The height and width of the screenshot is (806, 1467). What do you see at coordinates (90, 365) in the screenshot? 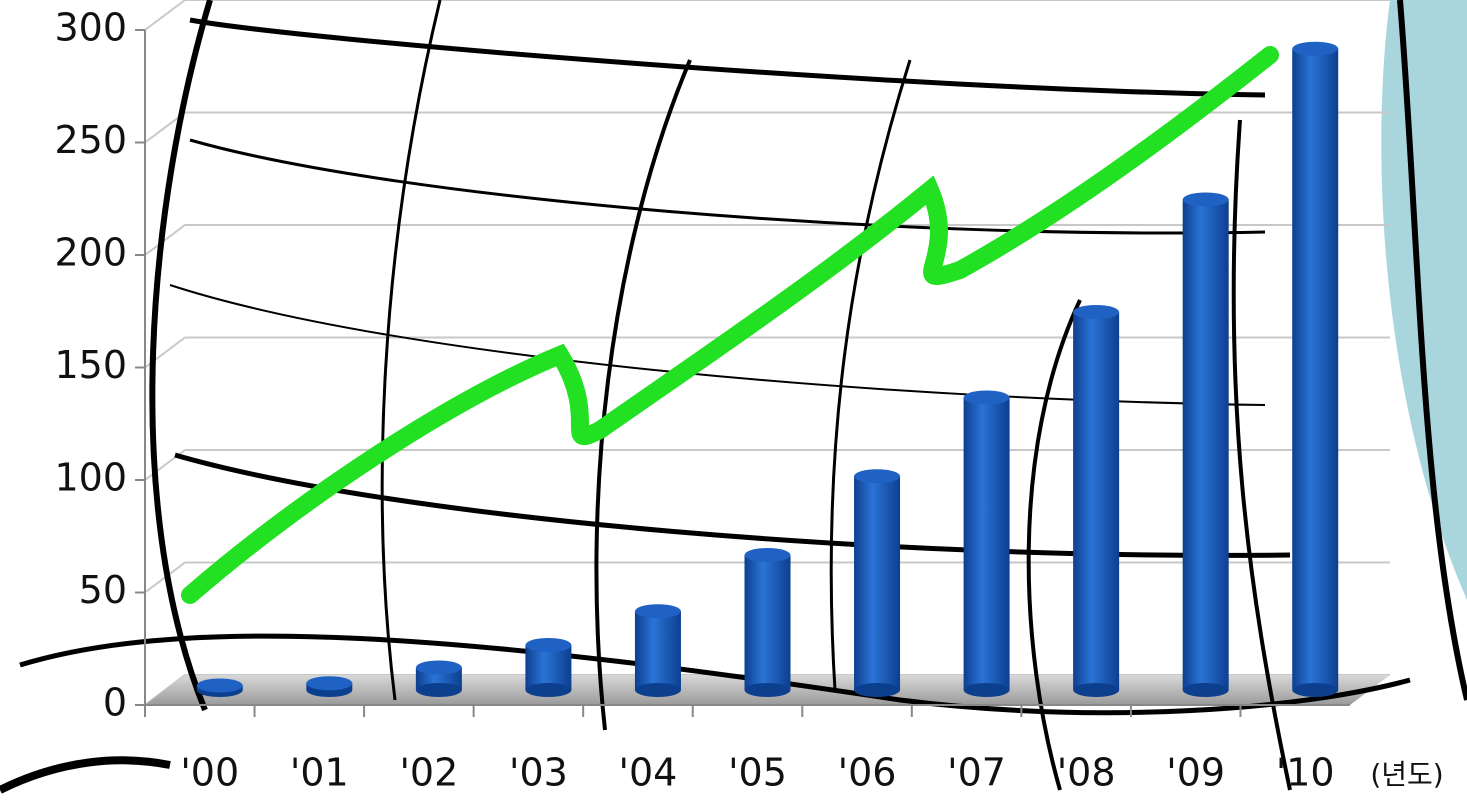
I see `y-tick-label: 150` at bounding box center [90, 365].